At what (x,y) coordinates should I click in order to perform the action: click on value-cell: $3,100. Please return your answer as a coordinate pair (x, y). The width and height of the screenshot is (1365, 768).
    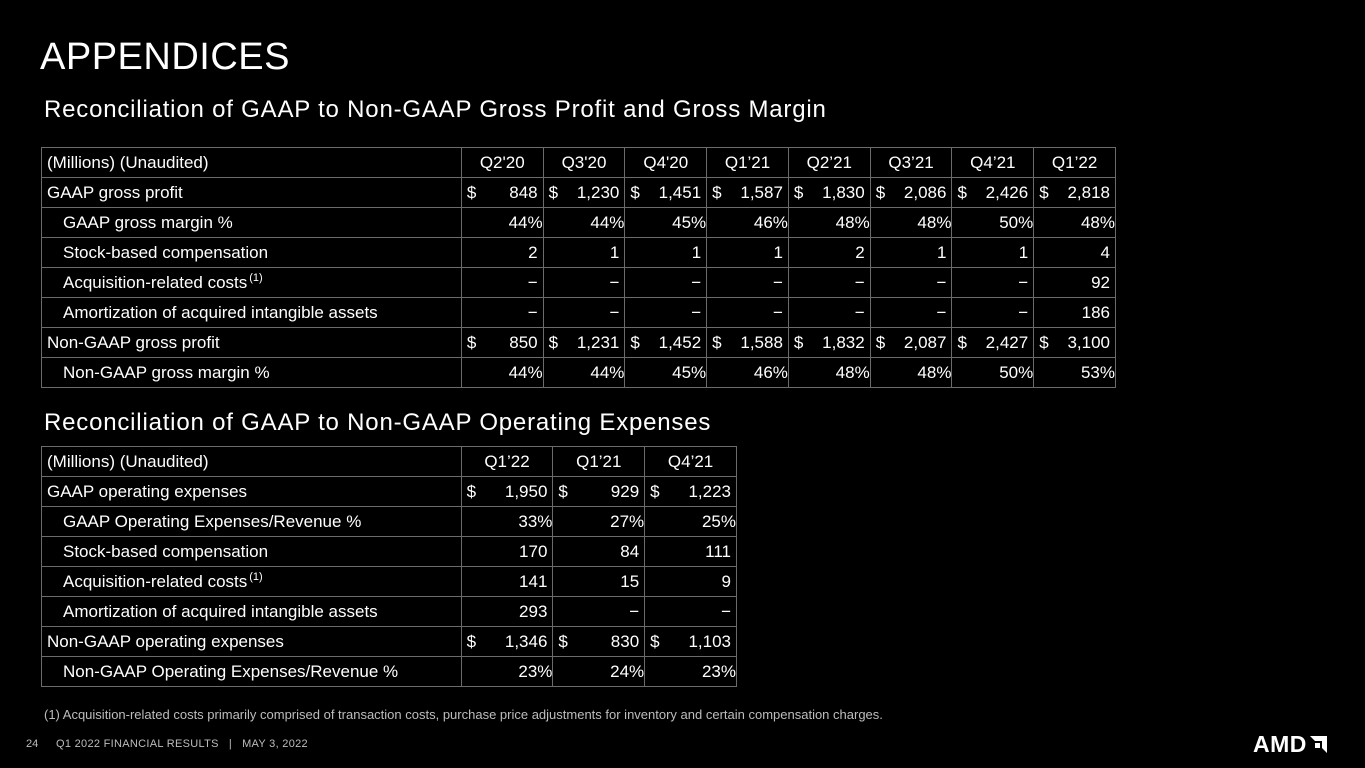
    Looking at the image, I should click on (1074, 342).